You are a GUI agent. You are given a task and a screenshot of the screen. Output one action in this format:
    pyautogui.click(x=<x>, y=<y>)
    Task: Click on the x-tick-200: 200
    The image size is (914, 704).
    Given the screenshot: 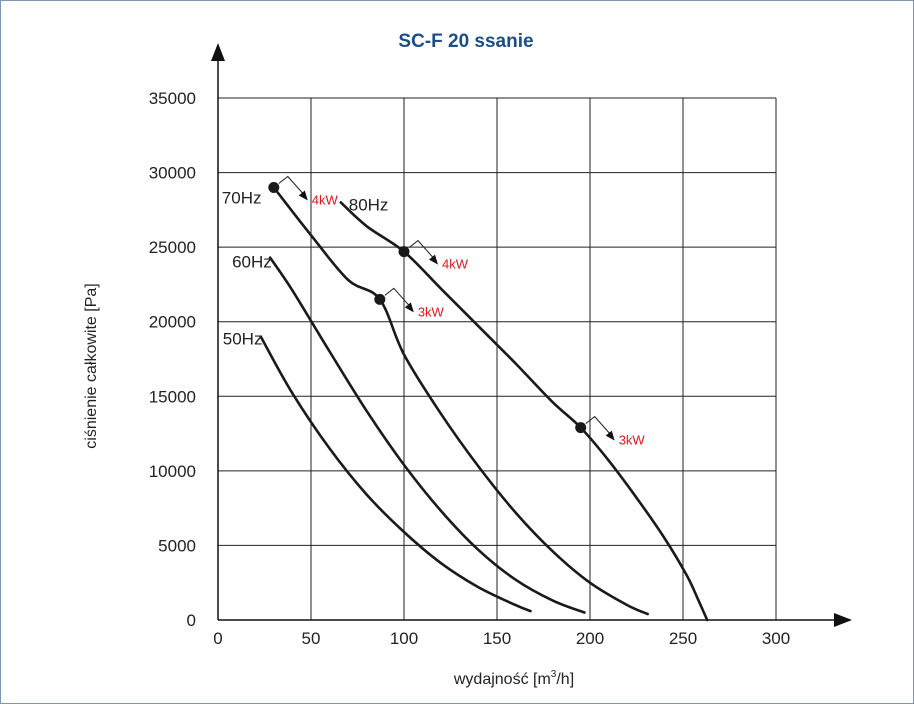 What is the action you would take?
    pyautogui.click(x=590, y=638)
    